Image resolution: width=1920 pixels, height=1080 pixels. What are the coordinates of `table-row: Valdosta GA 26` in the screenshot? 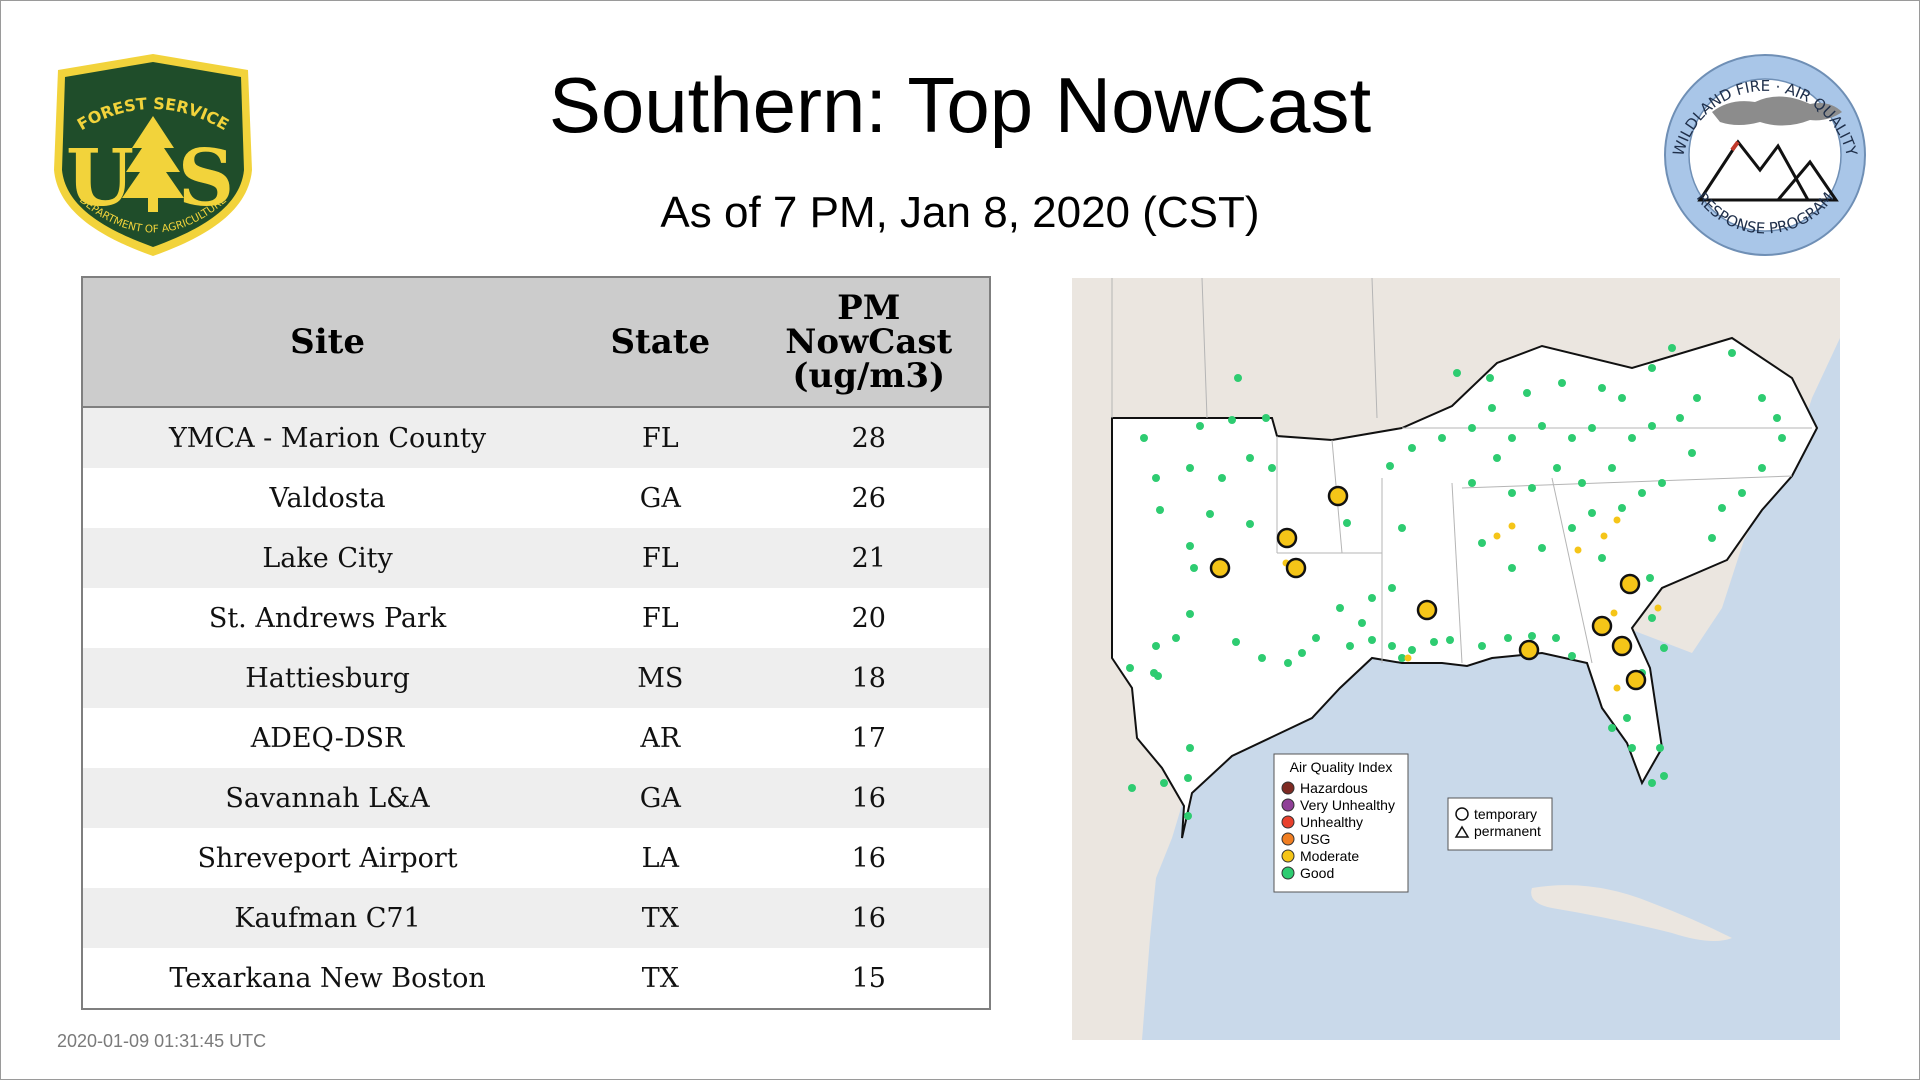 It's located at (536, 498).